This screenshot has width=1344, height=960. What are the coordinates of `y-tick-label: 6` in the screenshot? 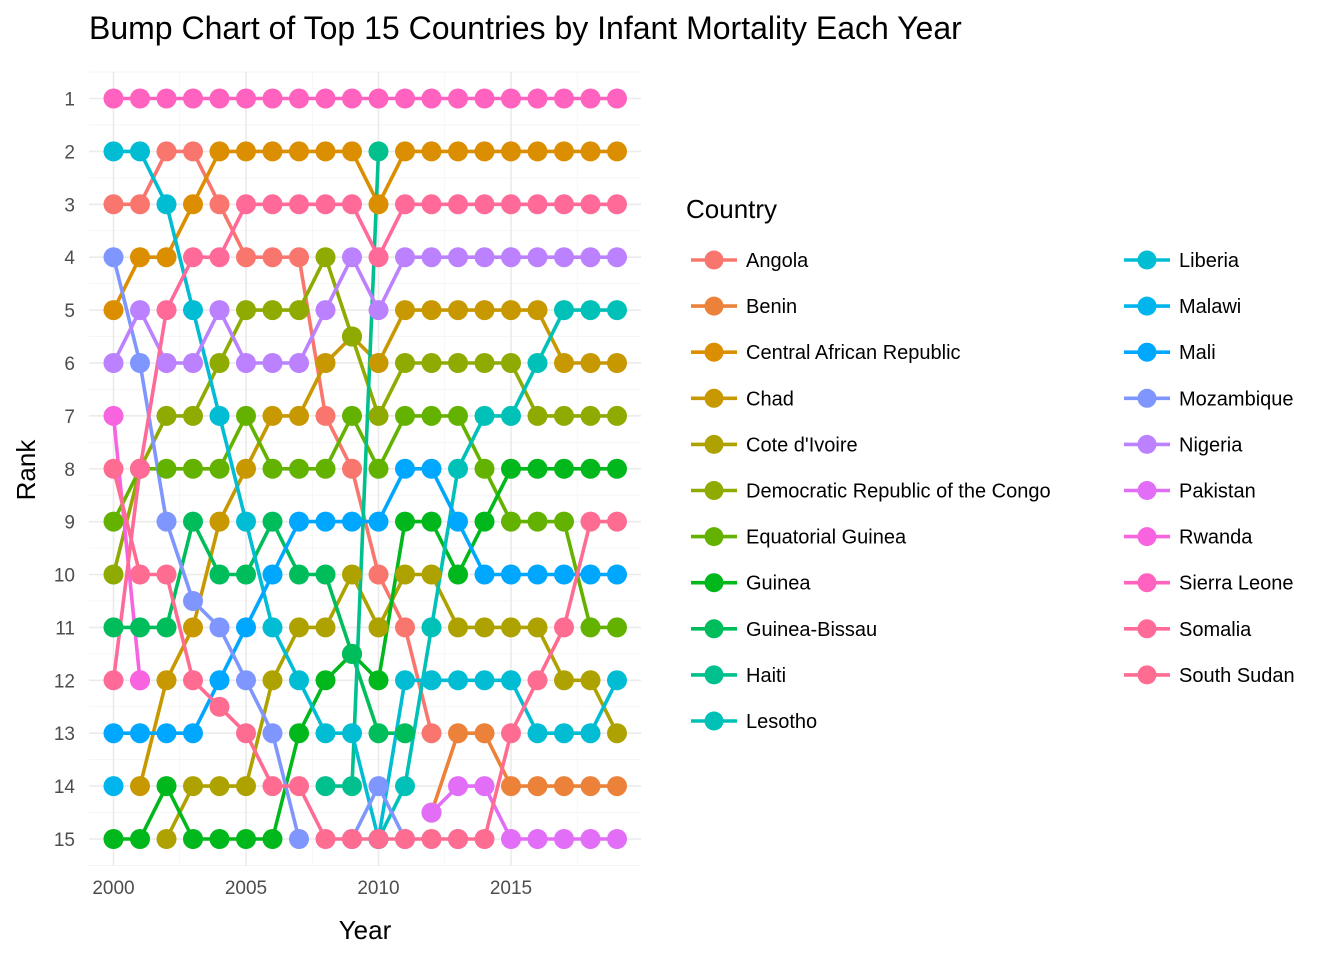 It's located at (69, 364).